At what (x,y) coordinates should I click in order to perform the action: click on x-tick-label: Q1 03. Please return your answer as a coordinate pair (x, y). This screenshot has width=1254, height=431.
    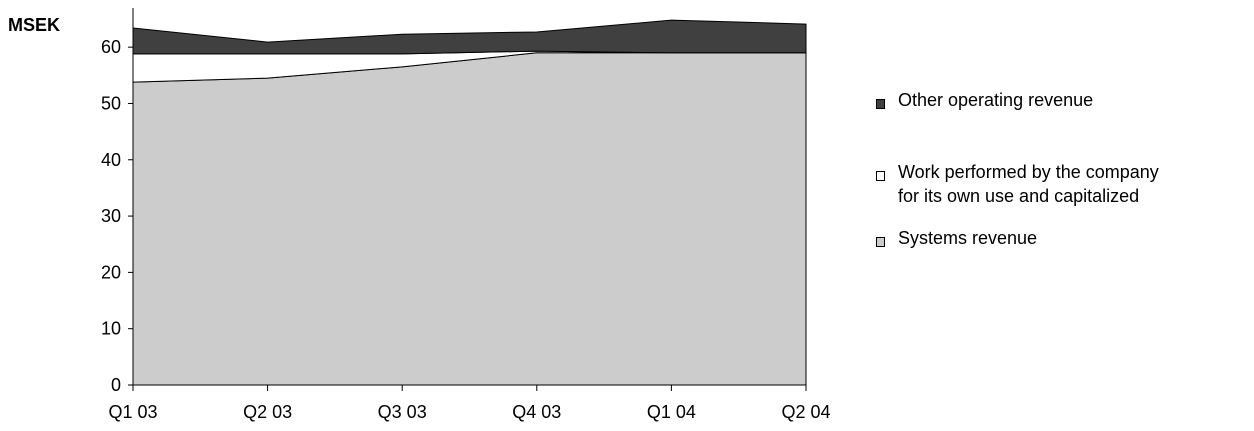
    Looking at the image, I should click on (132, 412).